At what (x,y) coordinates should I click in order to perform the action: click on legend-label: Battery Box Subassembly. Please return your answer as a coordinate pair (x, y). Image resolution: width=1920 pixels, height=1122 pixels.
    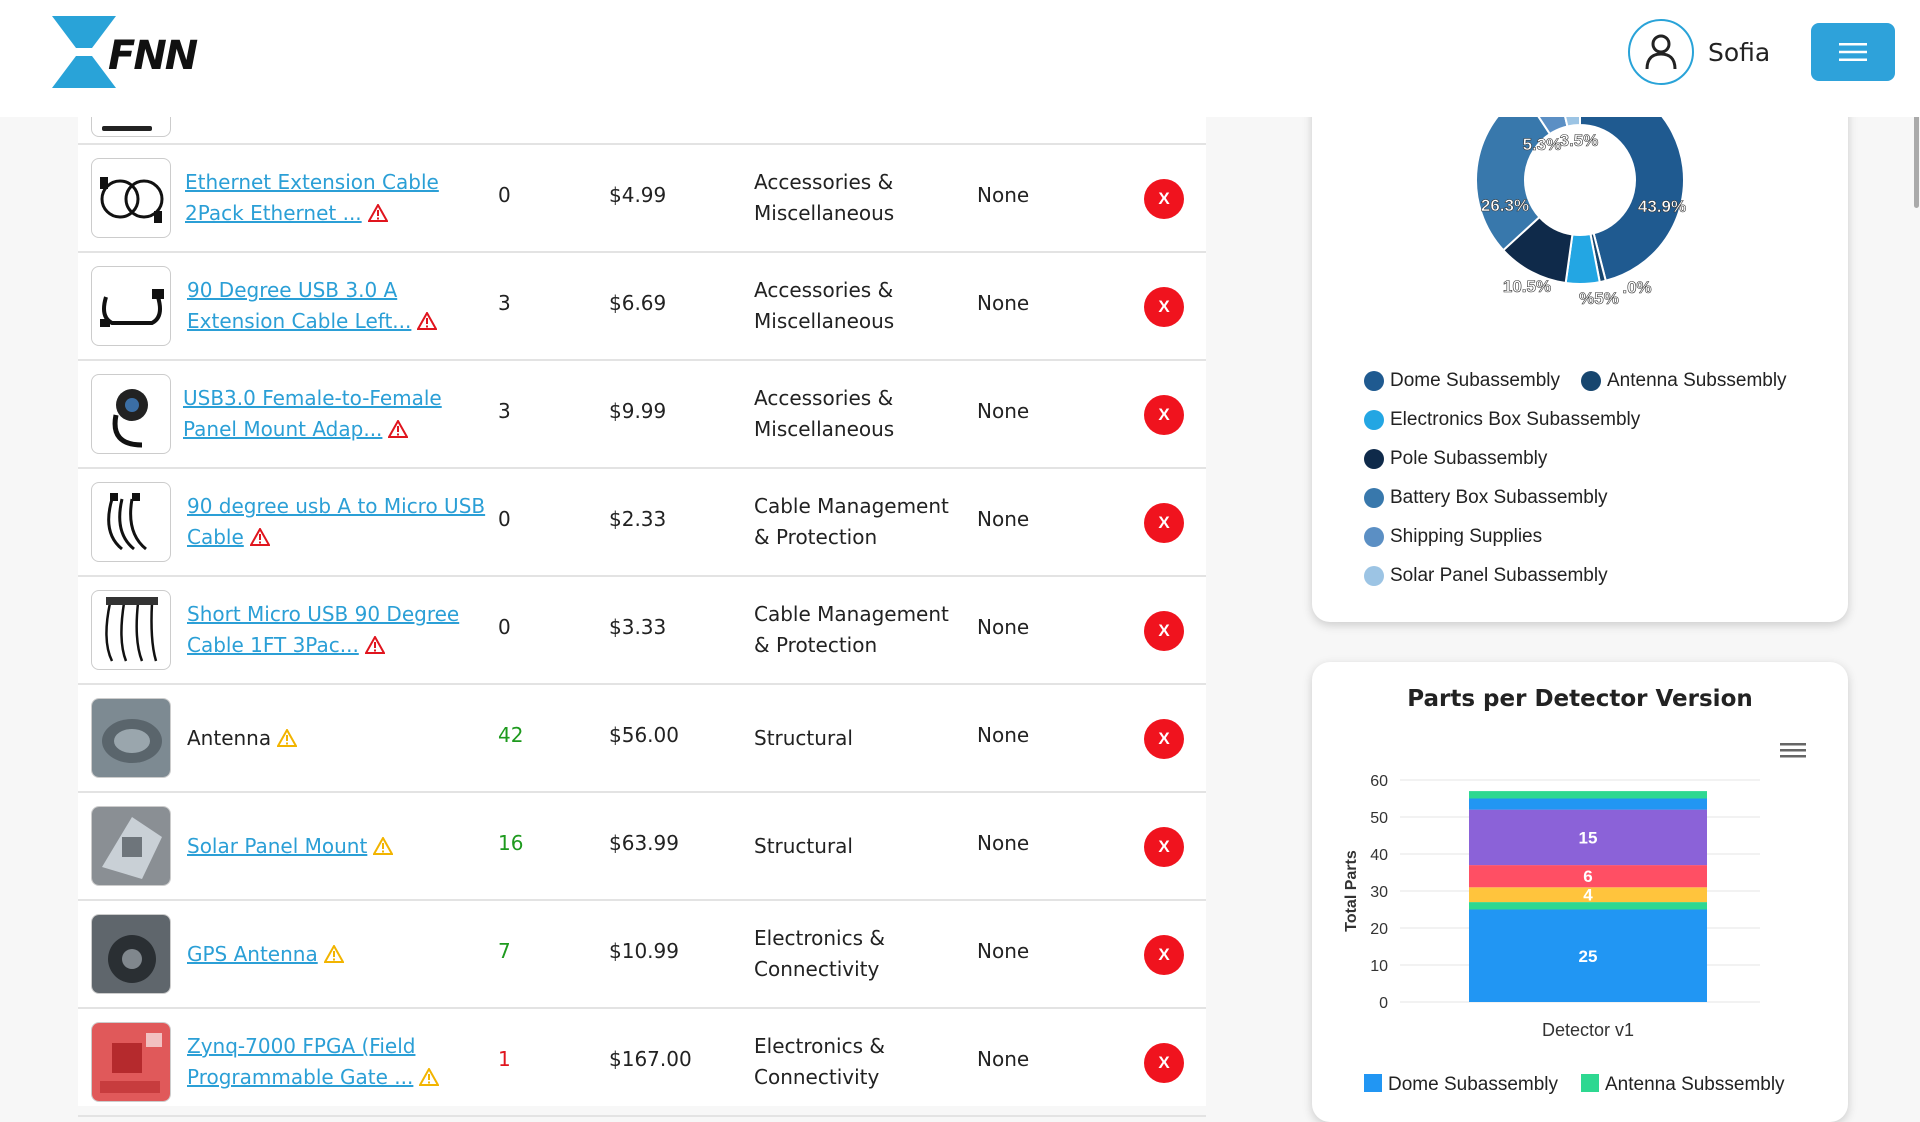
    Looking at the image, I should click on (1499, 497).